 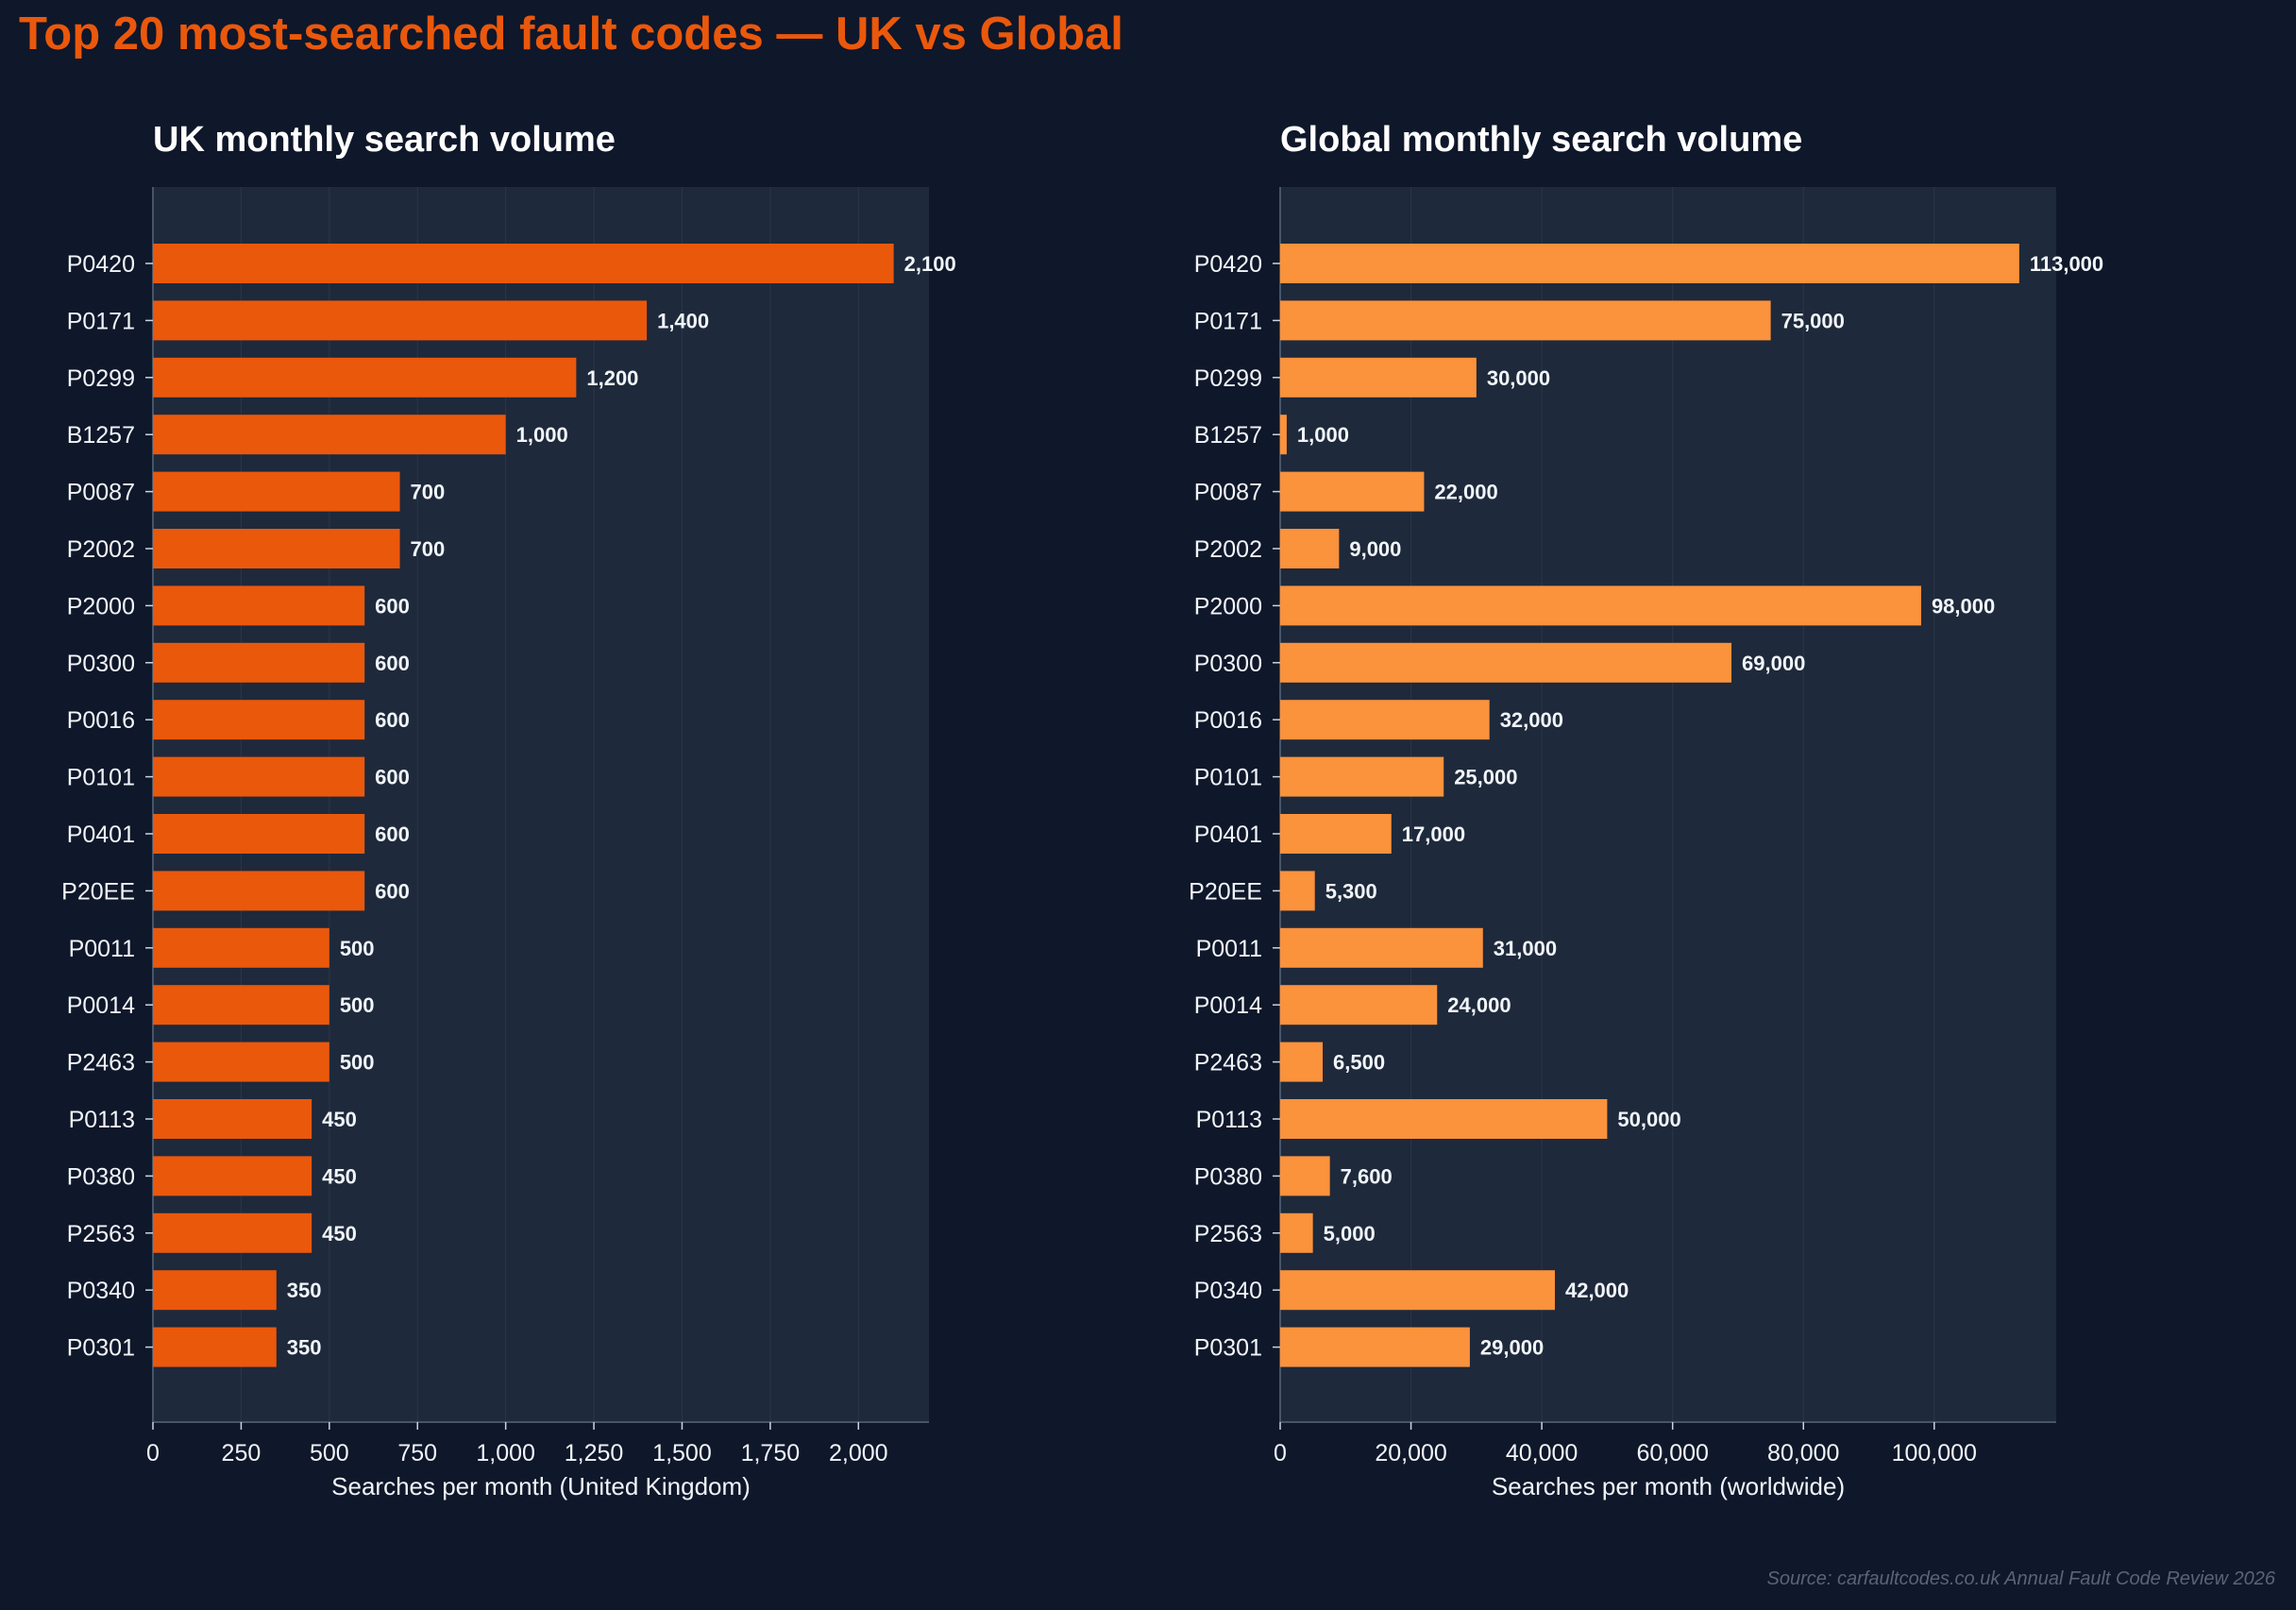 I want to click on uk-category-label: P0014, so click(x=101, y=1005).